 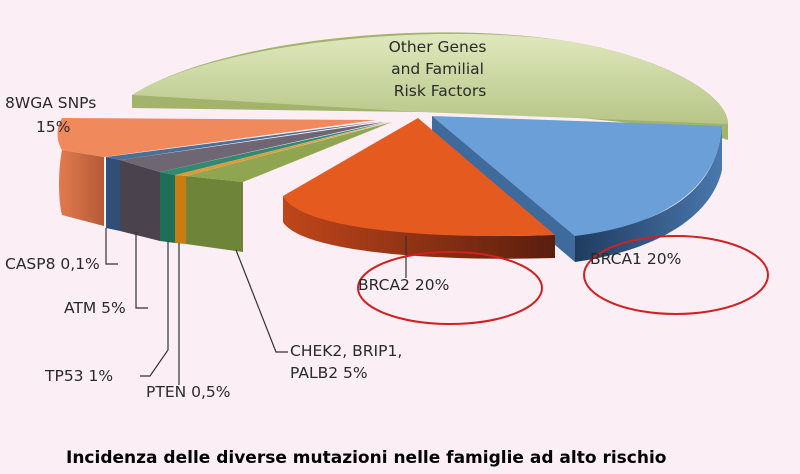 I want to click on label-pten: PTEN 0,5%, so click(x=188, y=392).